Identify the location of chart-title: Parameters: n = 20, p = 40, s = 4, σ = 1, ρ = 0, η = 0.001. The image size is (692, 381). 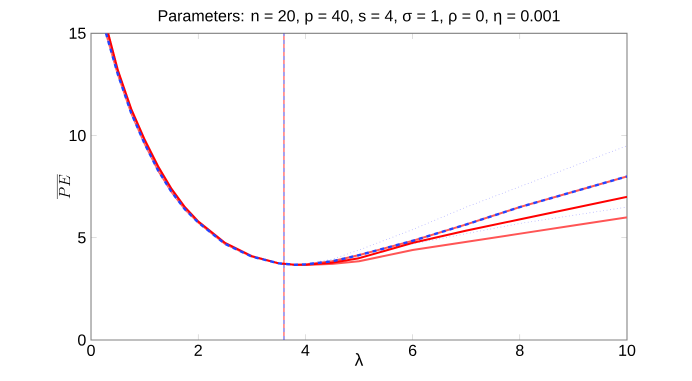
(359, 17).